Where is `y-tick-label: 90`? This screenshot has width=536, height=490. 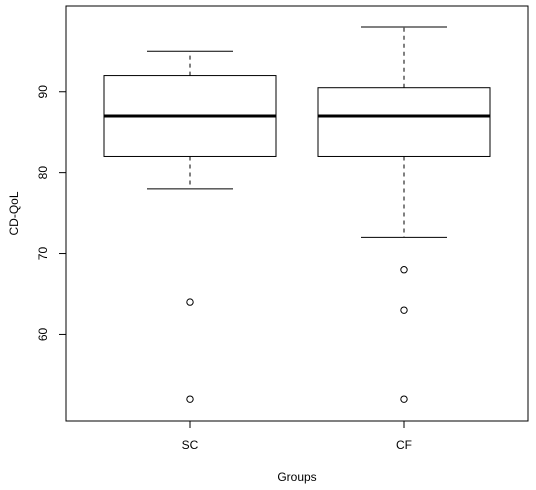
y-tick-label: 90 is located at coordinates (43, 92).